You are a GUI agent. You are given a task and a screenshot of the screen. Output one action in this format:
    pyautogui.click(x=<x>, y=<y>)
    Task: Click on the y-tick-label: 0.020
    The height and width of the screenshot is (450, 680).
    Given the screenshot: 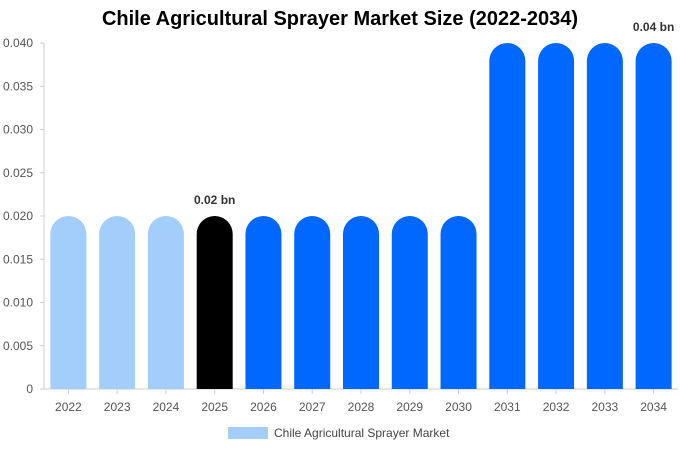 What is the action you would take?
    pyautogui.click(x=18, y=216)
    